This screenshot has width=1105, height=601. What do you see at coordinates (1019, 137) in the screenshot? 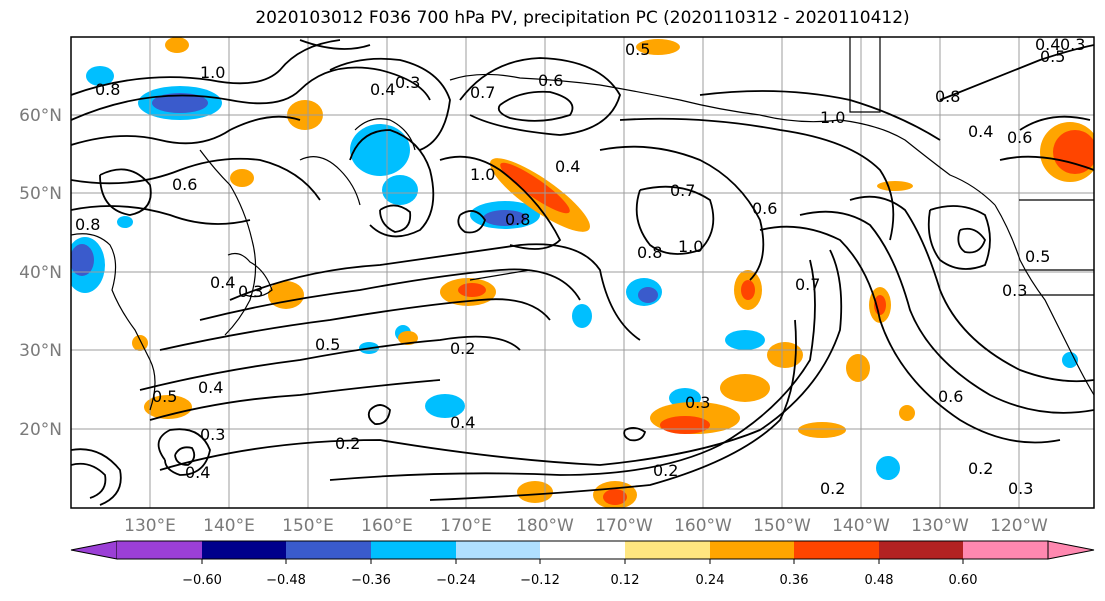
I see `contour-label: 0.6` at bounding box center [1019, 137].